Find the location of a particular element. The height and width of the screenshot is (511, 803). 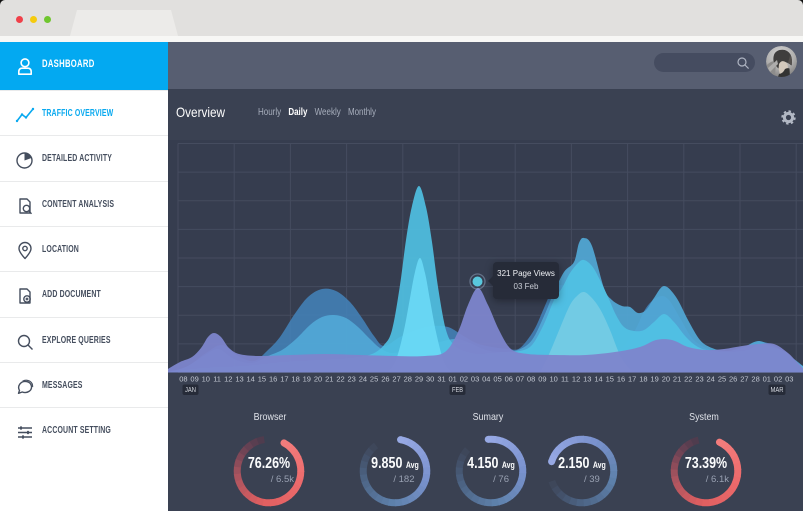

svg-text: 31 is located at coordinates (441, 379).